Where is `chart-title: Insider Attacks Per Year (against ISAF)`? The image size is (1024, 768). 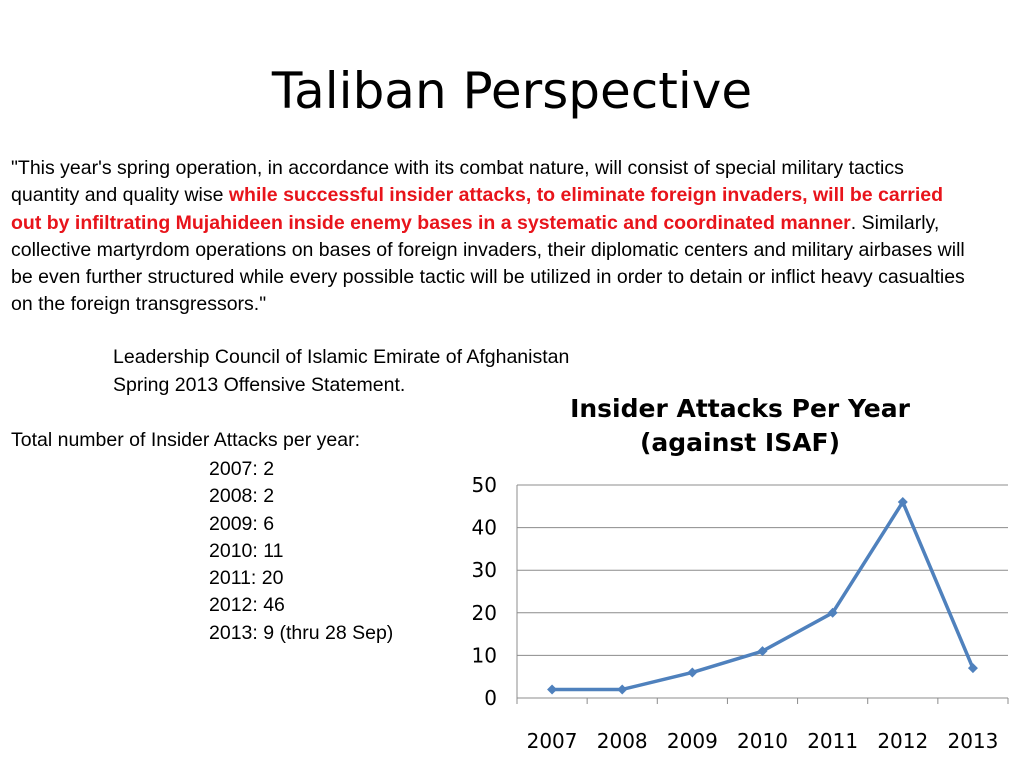
chart-title: Insider Attacks Per Year (against ISAF) is located at coordinates (740, 426).